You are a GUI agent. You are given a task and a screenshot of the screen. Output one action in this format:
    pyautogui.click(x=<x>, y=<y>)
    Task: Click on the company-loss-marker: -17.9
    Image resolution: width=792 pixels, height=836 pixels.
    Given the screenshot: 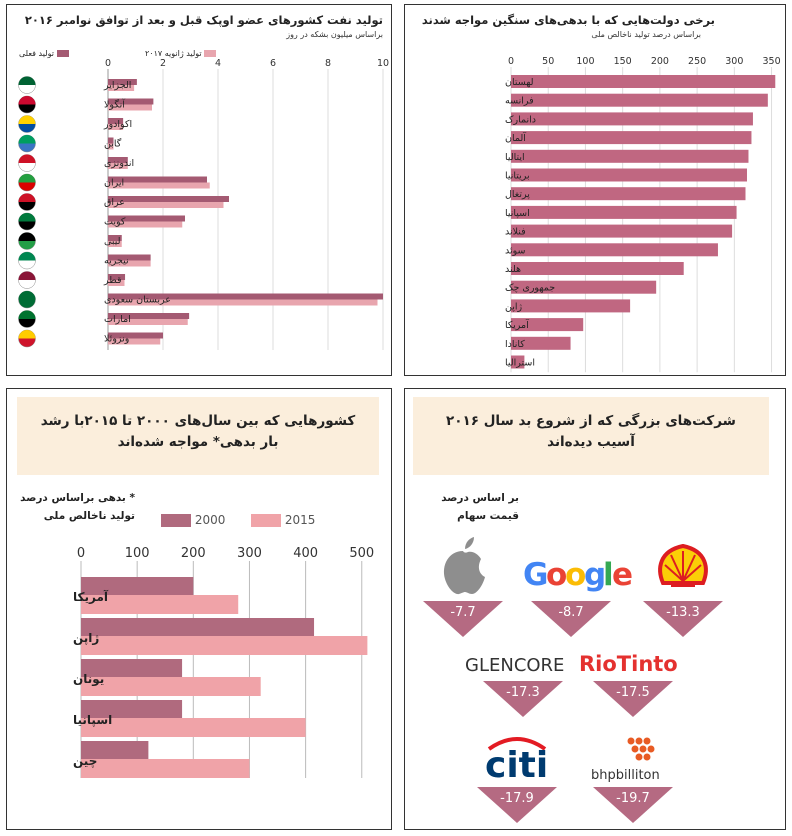 What is the action you would take?
    pyautogui.click(x=517, y=805)
    